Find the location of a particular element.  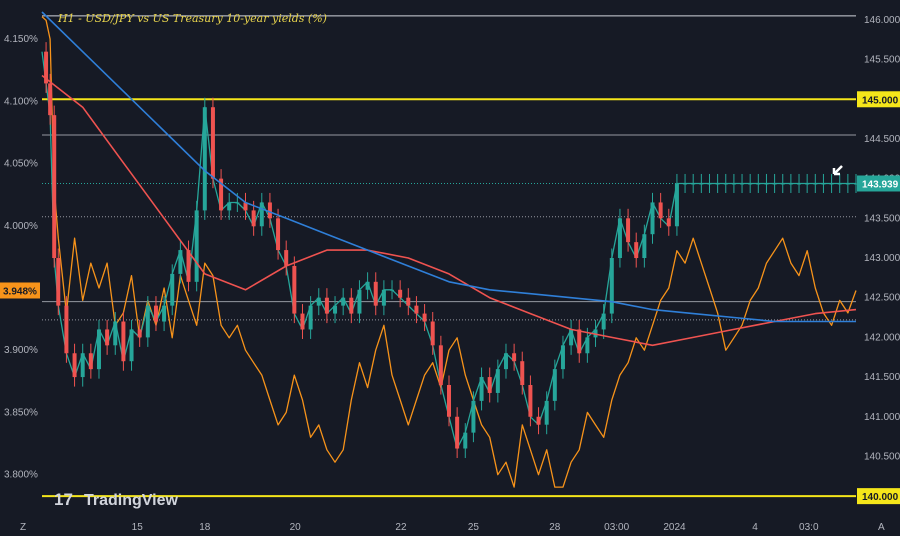

tradingview-logo: 17 TradingView is located at coordinates (116, 499).